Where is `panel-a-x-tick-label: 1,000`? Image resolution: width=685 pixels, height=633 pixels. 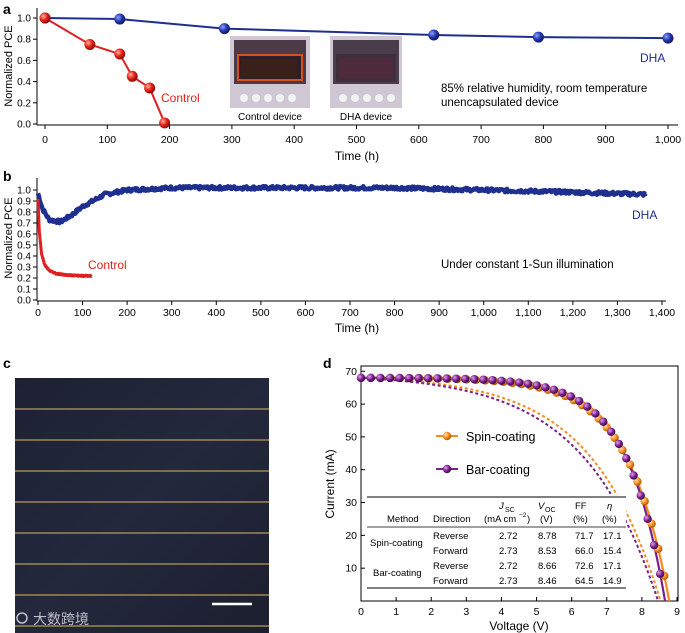 panel-a-x-tick-label: 1,000 is located at coordinates (668, 140).